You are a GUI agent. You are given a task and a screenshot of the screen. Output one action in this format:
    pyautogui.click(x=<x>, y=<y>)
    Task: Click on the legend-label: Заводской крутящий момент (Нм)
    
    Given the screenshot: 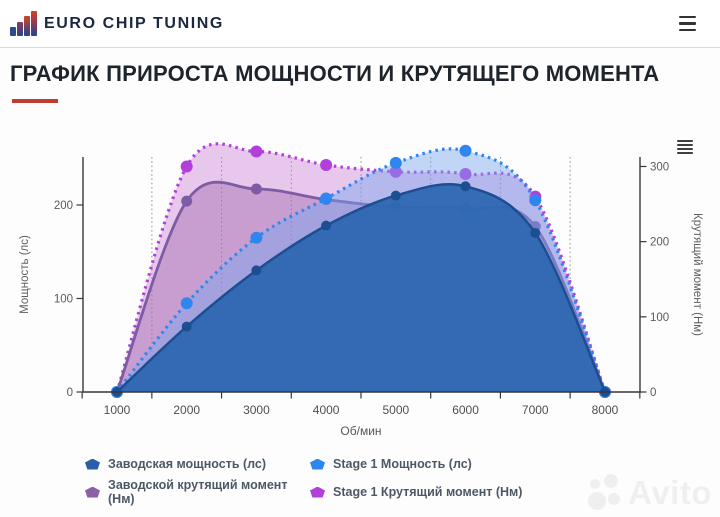 What is the action you would take?
    pyautogui.click(x=198, y=492)
    